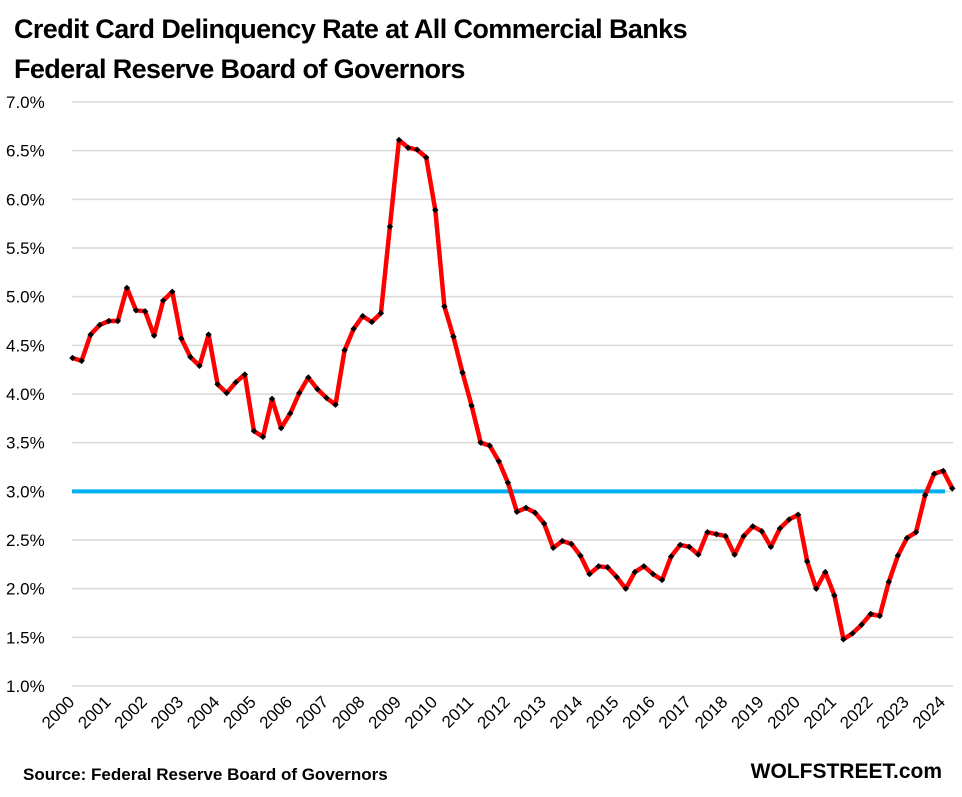 This screenshot has height=797, width=962. Describe the element at coordinates (457, 711) in the screenshot. I see `x-tick-label: 2011` at that location.